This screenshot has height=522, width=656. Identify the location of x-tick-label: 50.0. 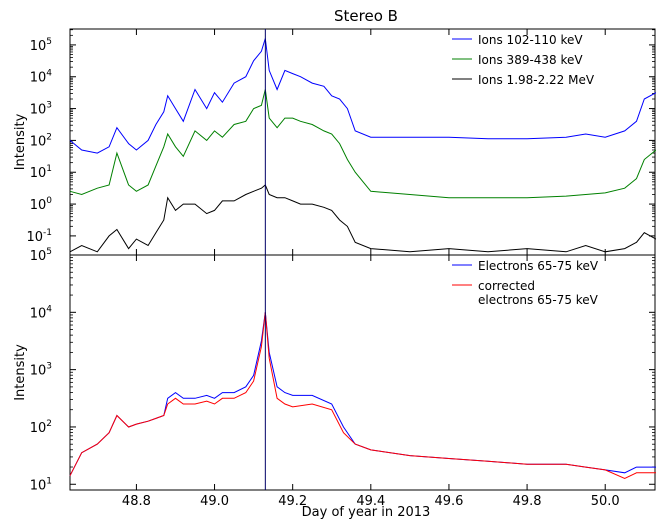
(605, 501).